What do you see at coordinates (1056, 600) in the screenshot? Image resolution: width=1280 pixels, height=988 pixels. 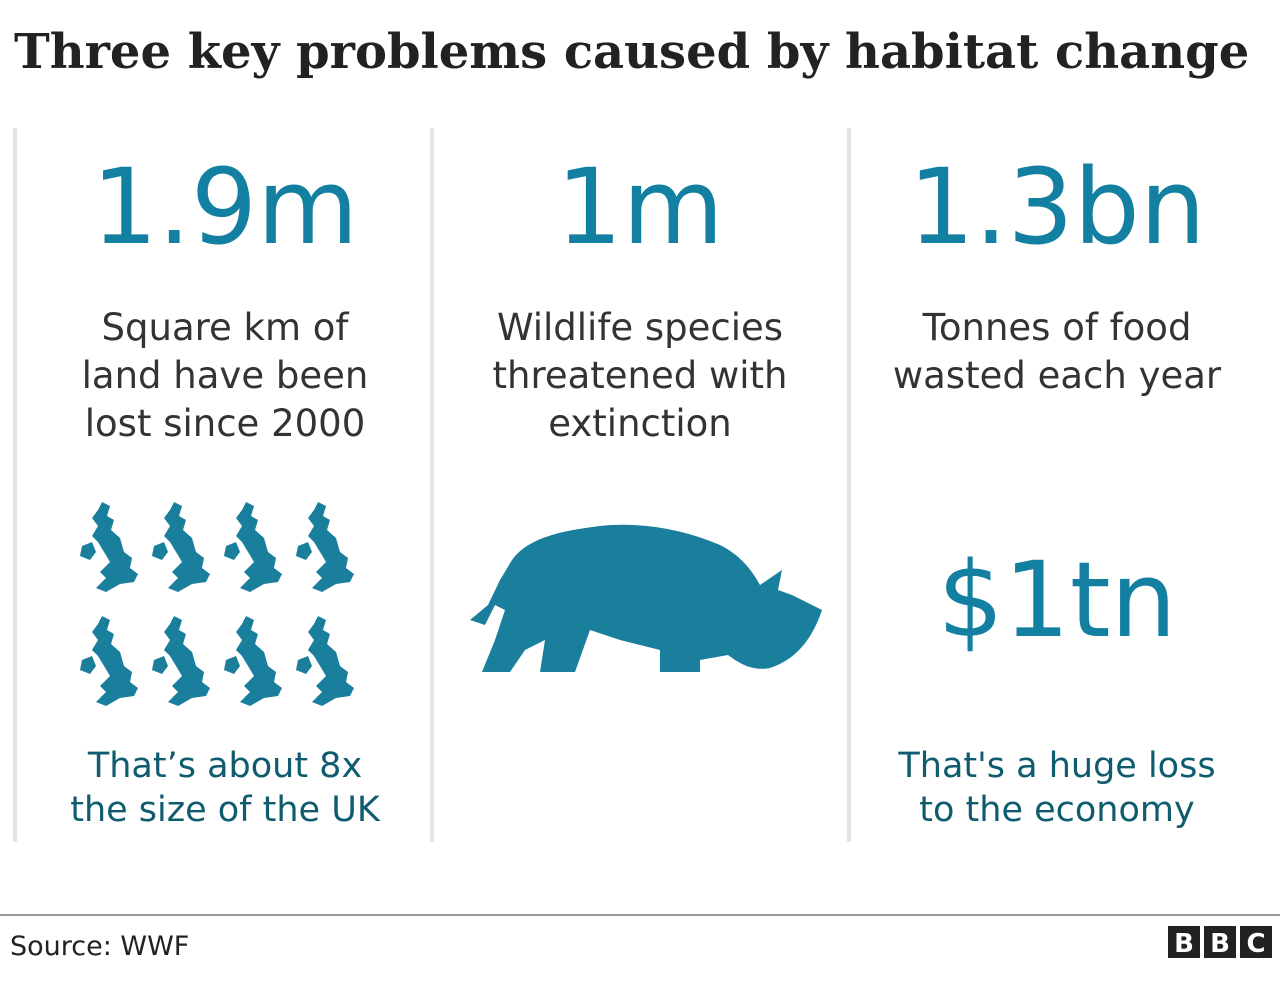 I see `highlight-figure: $1tn` at bounding box center [1056, 600].